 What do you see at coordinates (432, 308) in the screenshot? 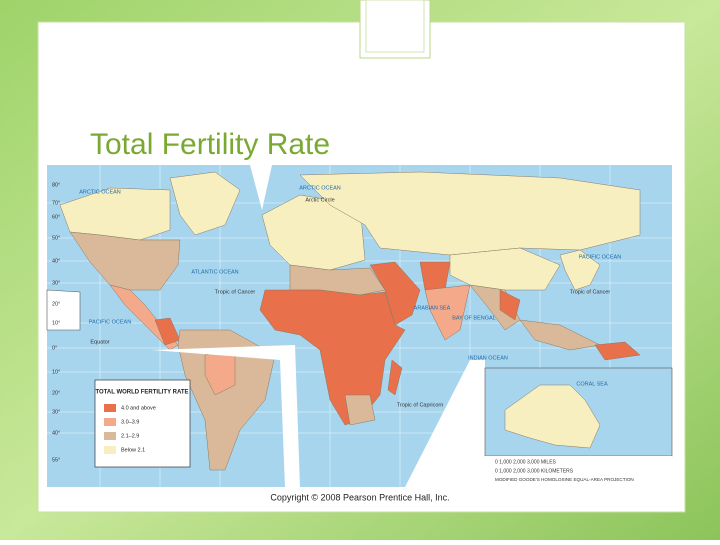
I see `map-label: ARABIAN SEA` at bounding box center [432, 308].